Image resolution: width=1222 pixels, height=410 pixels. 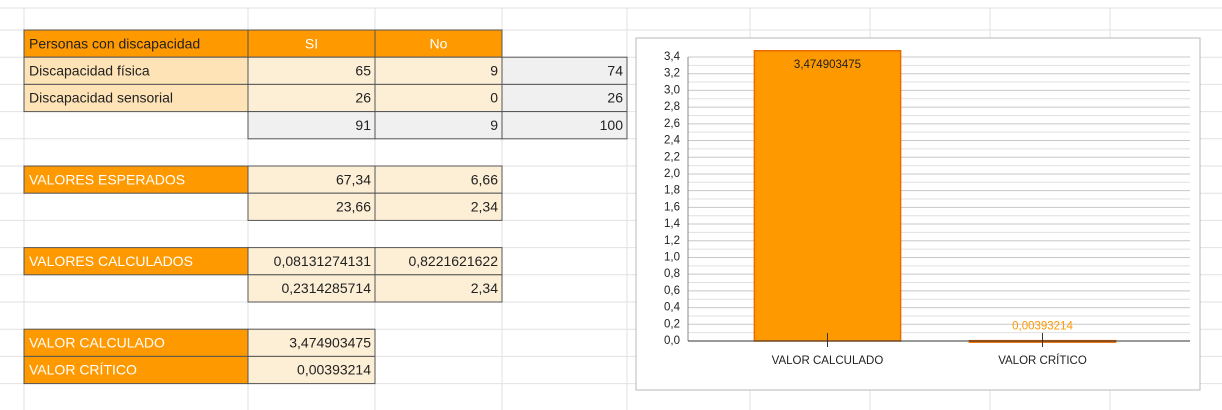 I want to click on y-tick-label: 0,4, so click(x=672, y=308).